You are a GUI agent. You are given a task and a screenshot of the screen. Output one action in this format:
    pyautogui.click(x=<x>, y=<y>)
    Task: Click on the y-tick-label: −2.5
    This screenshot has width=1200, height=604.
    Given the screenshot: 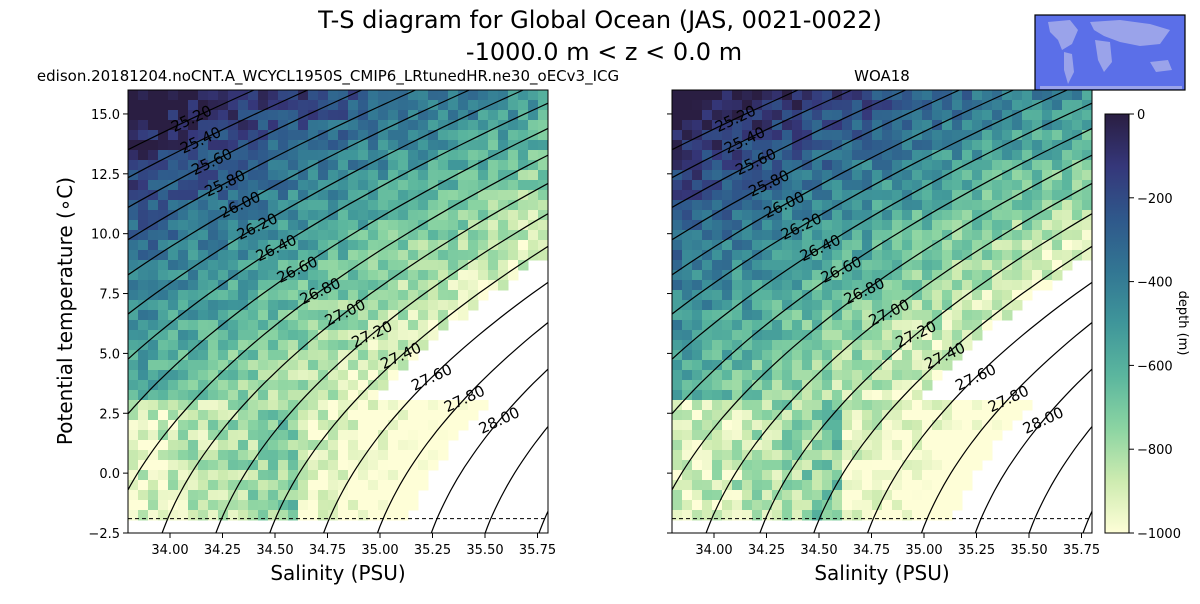 What is the action you would take?
    pyautogui.click(x=104, y=534)
    